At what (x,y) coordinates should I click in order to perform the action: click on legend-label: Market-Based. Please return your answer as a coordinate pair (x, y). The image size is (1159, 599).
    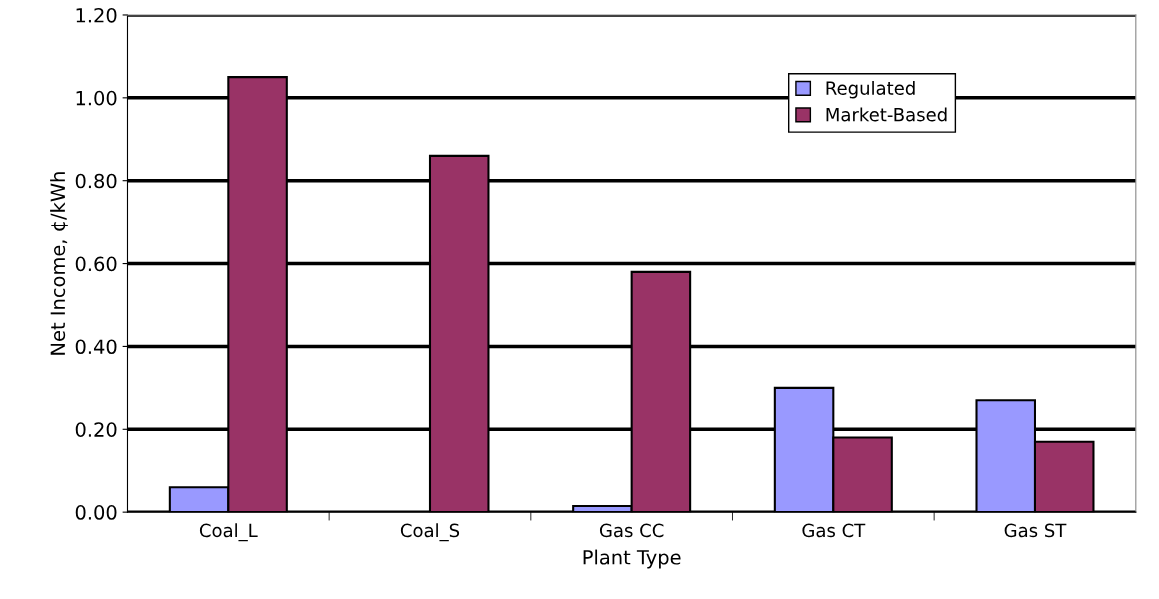
    Looking at the image, I should click on (886, 114).